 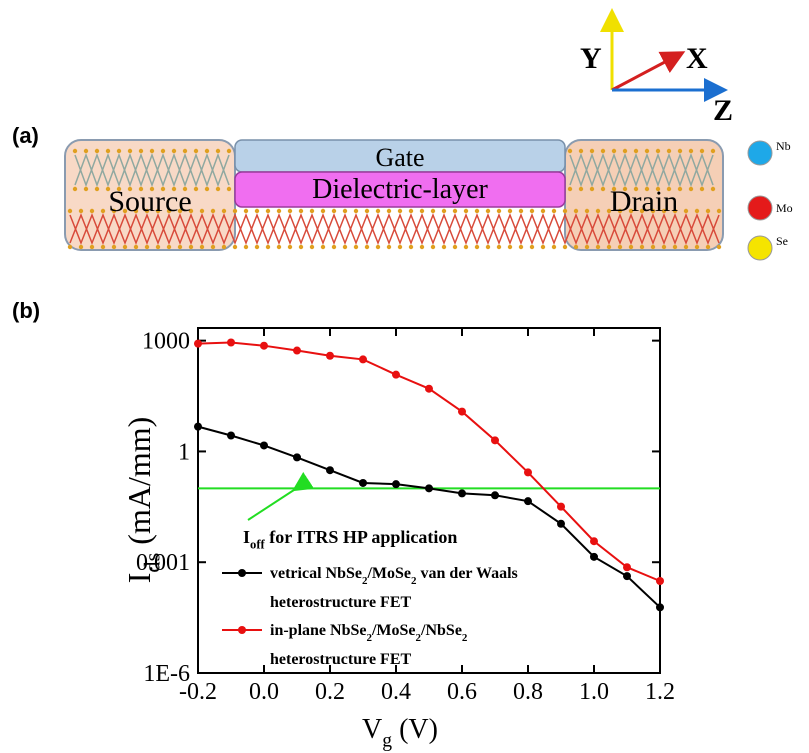 What do you see at coordinates (394, 195) in the screenshot?
I see `device` at bounding box center [394, 195].